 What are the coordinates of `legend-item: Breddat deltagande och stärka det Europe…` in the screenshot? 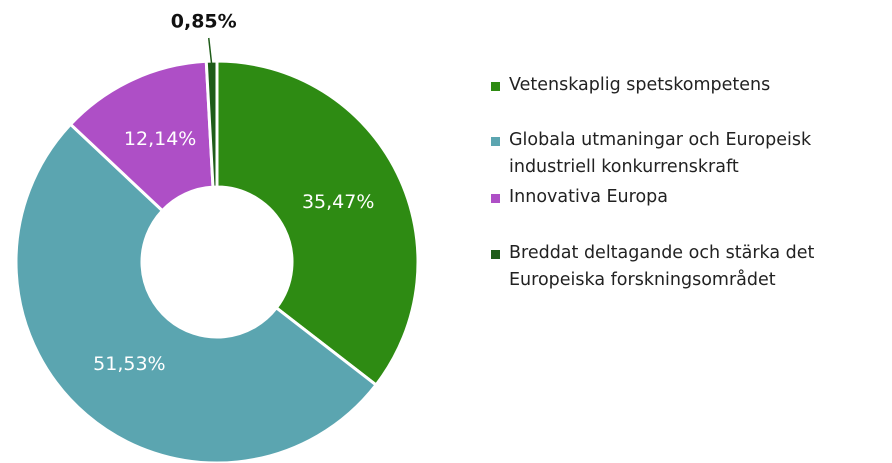 It's located at (687, 267).